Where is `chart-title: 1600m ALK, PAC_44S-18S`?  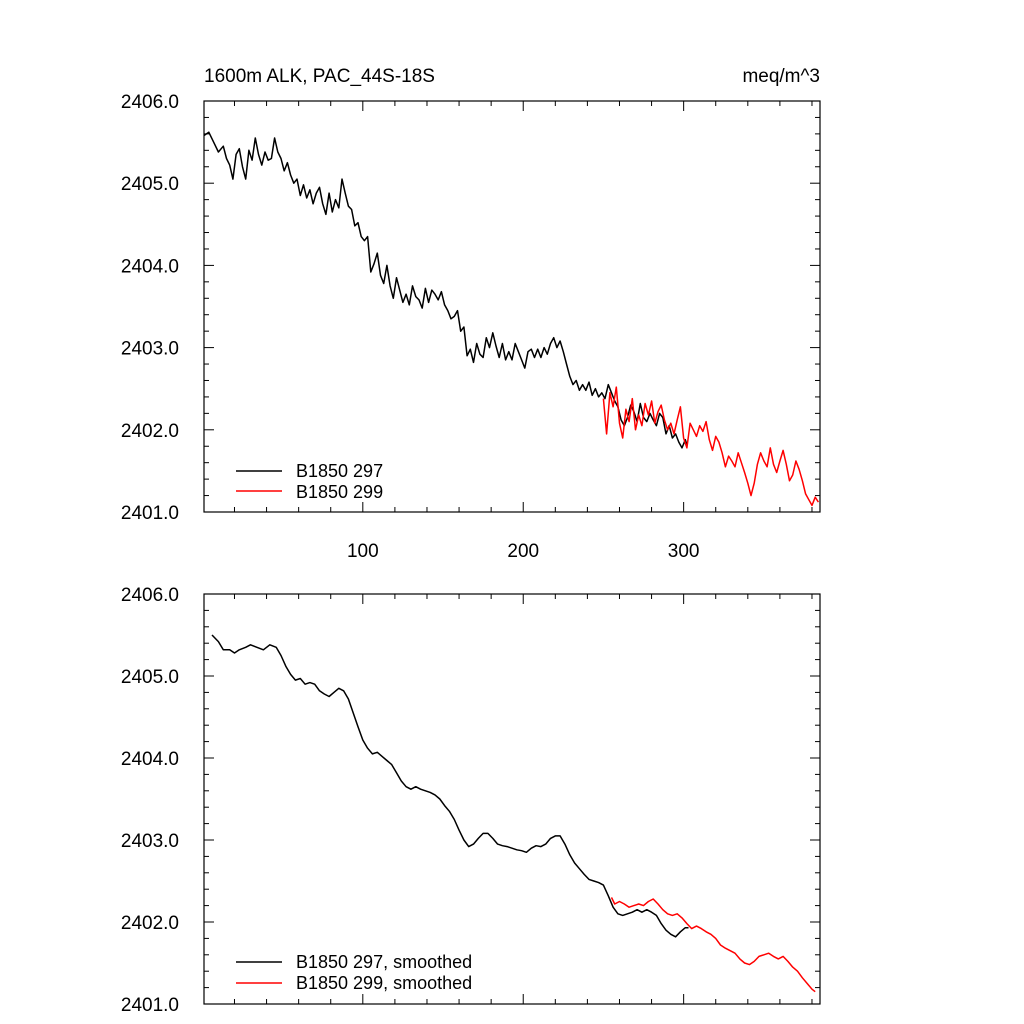
chart-title: 1600m ALK, PAC_44S-18S is located at coordinates (319, 76).